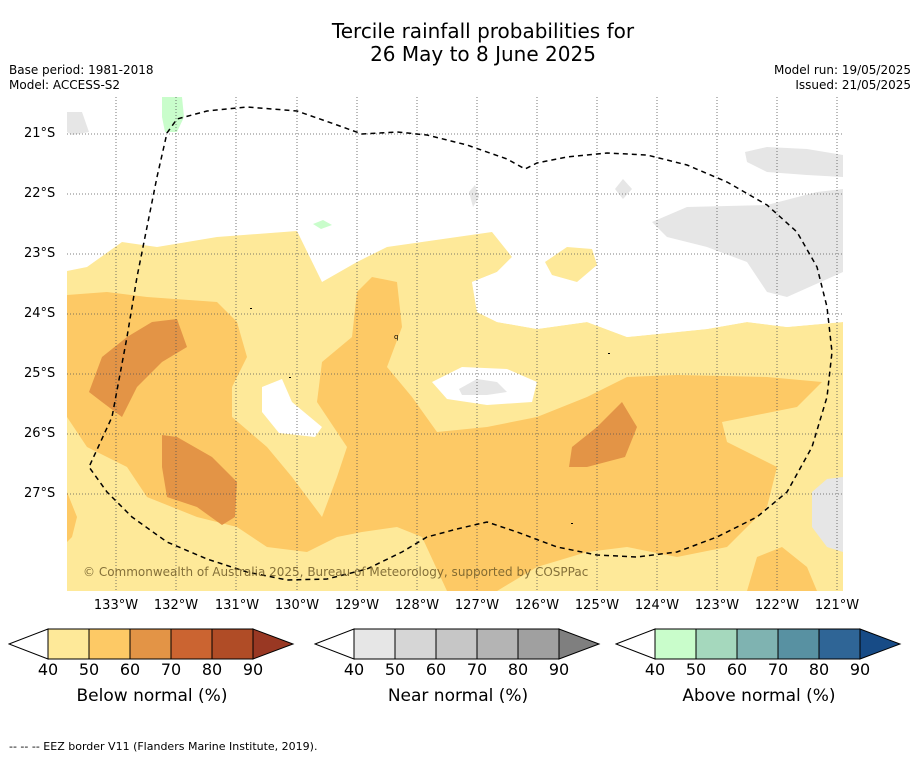 The width and height of the screenshot is (919, 758). Describe the element at coordinates (72, 517) in the screenshot. I see `region-below-50-60-w` at that location.